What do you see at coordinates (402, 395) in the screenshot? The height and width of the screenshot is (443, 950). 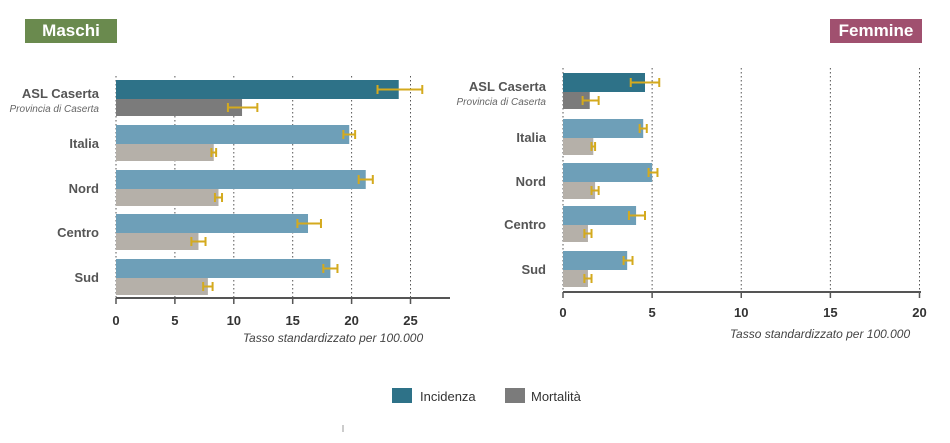 I see `legend-swatch-incidenza` at bounding box center [402, 395].